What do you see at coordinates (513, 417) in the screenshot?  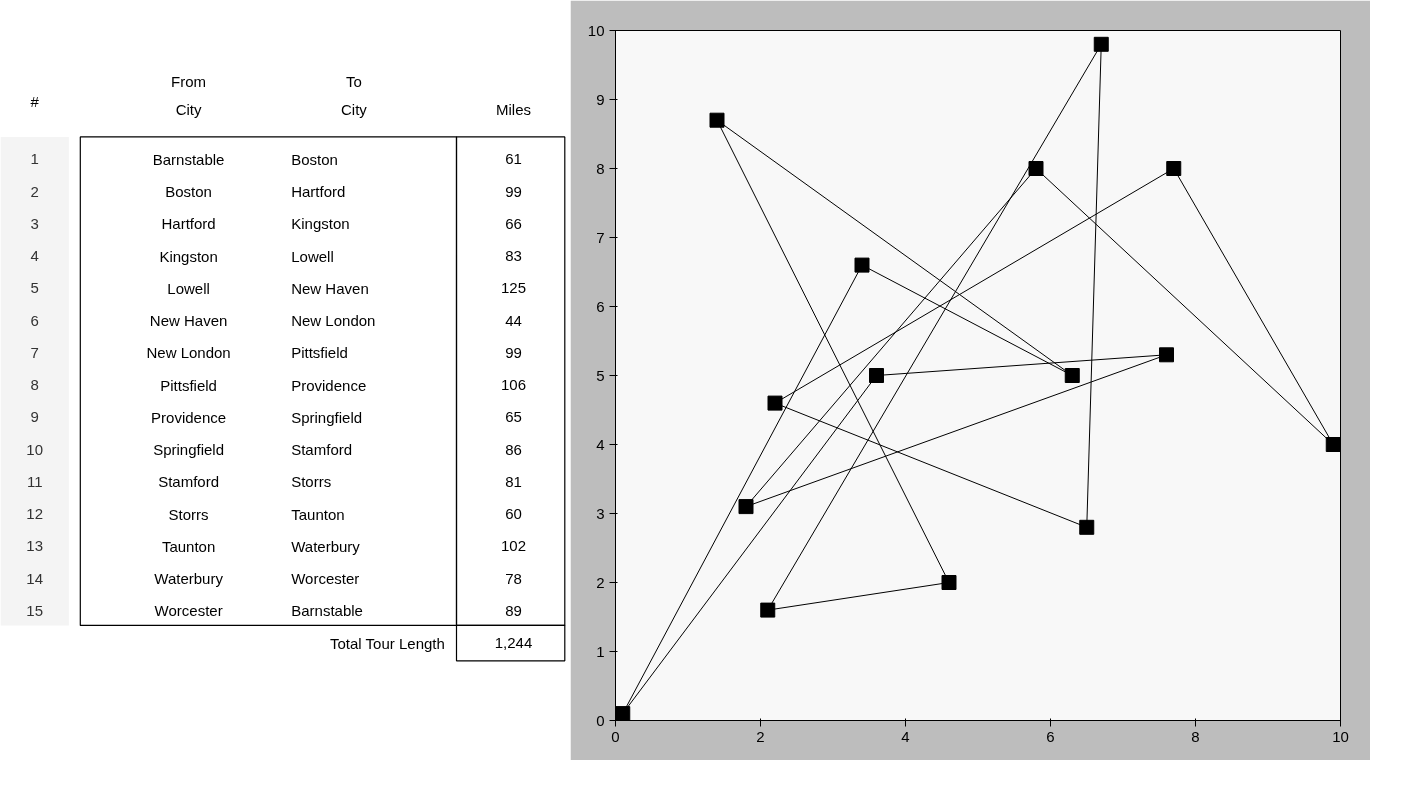 I see `text: 65` at bounding box center [513, 417].